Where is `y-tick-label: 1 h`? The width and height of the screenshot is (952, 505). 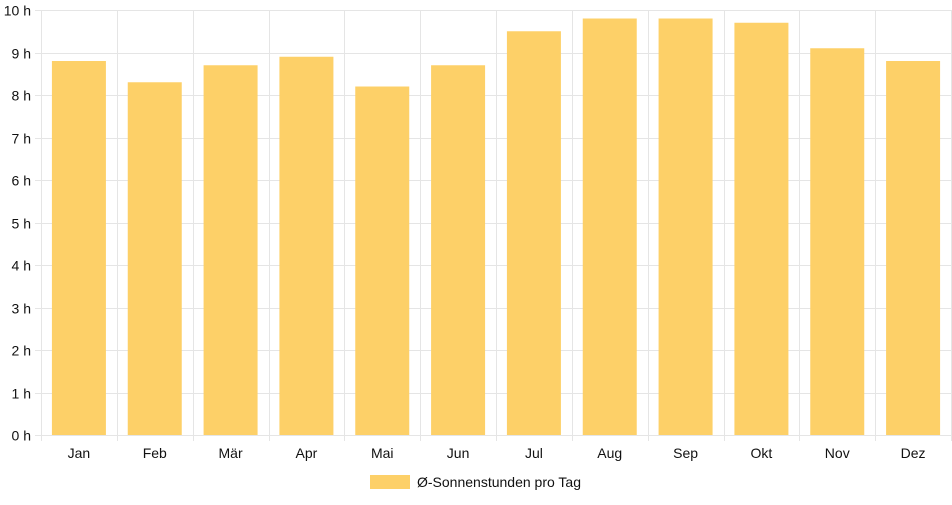 y-tick-label: 1 h is located at coordinates (21, 394).